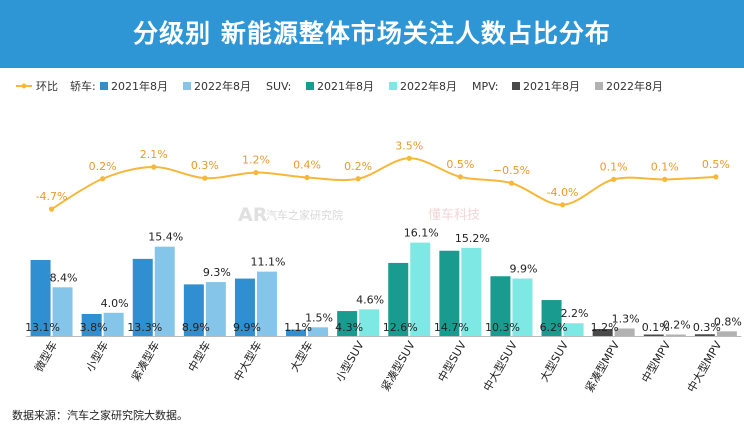  What do you see at coordinates (199, 357) in the screenshot?
I see `category-label: 中型车` at bounding box center [199, 357].